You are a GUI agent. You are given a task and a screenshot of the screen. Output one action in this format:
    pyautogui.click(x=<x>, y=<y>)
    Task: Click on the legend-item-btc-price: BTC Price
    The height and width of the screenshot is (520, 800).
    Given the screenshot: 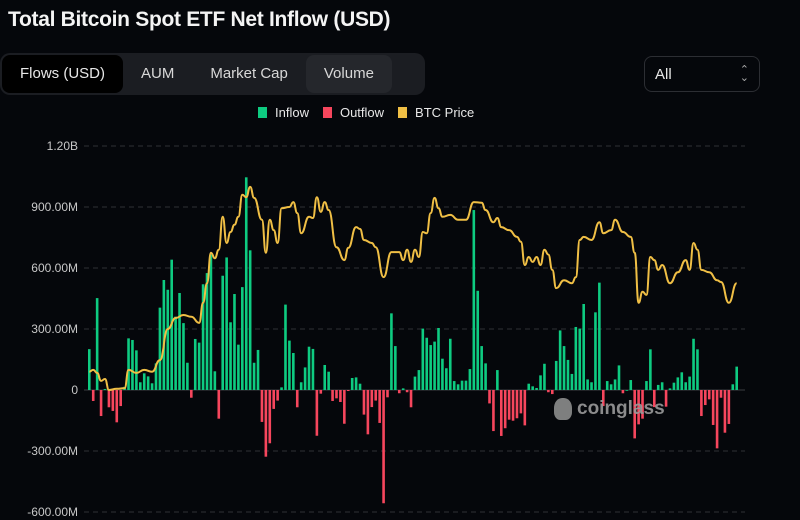 What is the action you would take?
    pyautogui.click(x=436, y=112)
    